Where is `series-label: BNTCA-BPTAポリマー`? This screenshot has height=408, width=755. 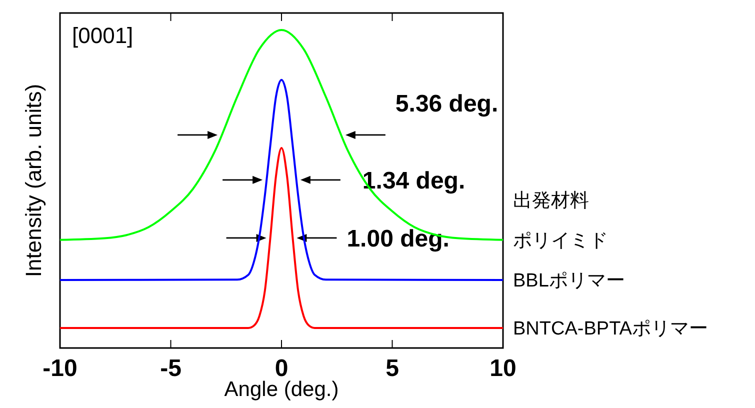 series-label: BNTCA-BPTAポリマー is located at coordinates (610, 329).